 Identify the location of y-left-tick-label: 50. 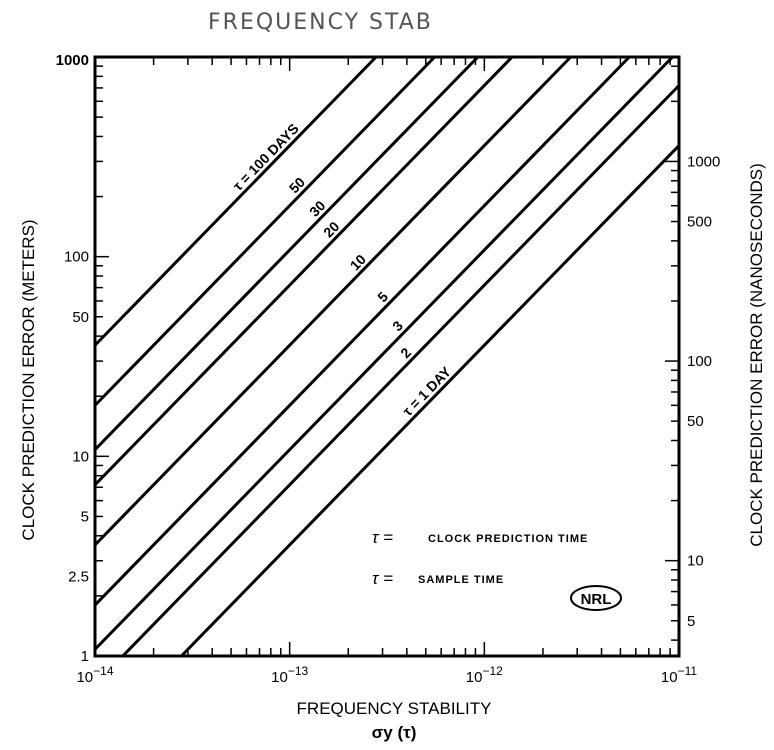
(80, 317).